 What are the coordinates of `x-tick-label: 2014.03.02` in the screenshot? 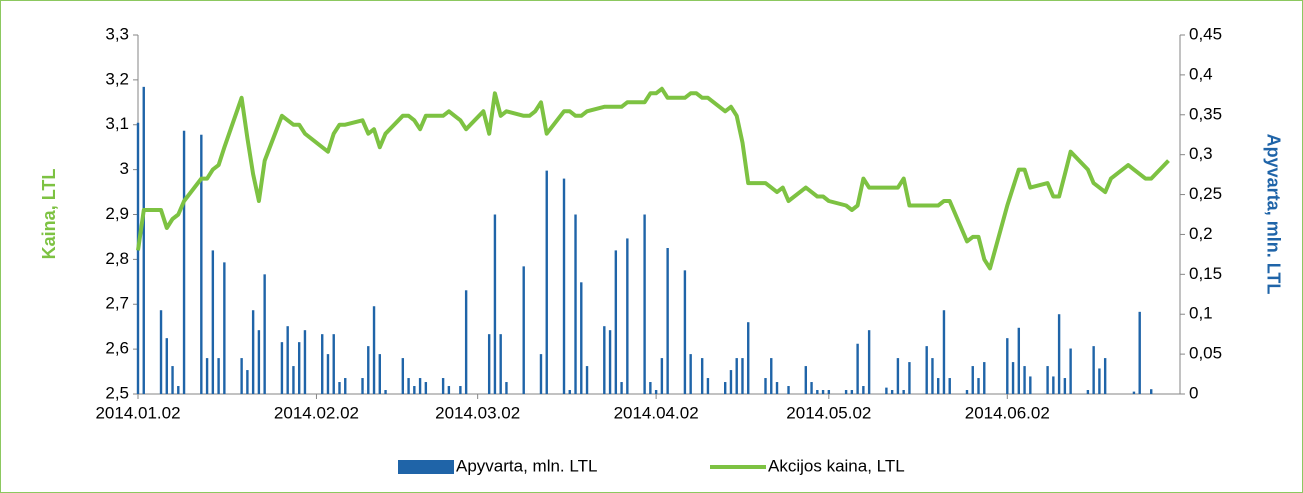 It's located at (477, 412).